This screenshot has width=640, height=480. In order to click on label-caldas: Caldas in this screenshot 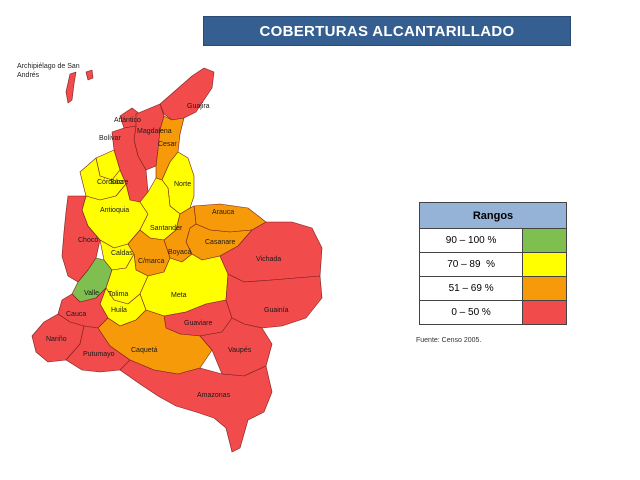, I will do `click(122, 253)`.